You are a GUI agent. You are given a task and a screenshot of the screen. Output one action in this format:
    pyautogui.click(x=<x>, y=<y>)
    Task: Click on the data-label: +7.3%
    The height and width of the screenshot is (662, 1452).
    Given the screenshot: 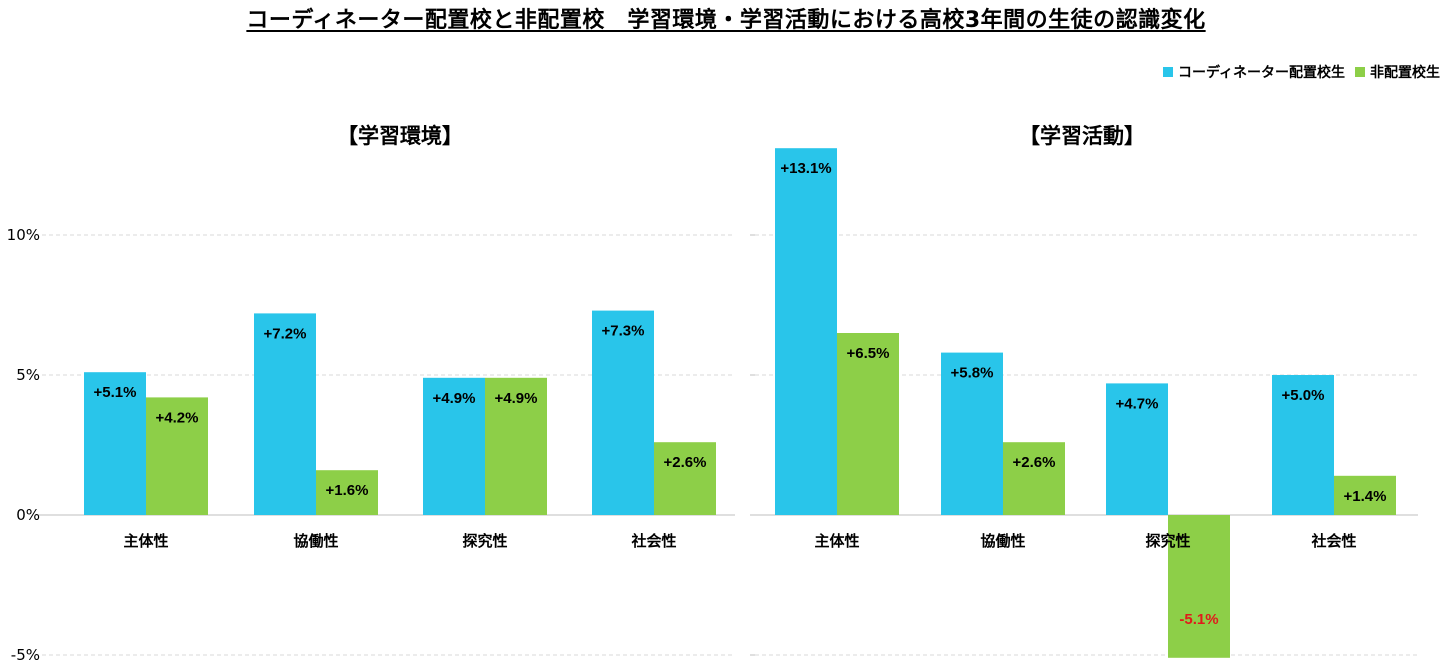 What is the action you would take?
    pyautogui.click(x=623, y=331)
    